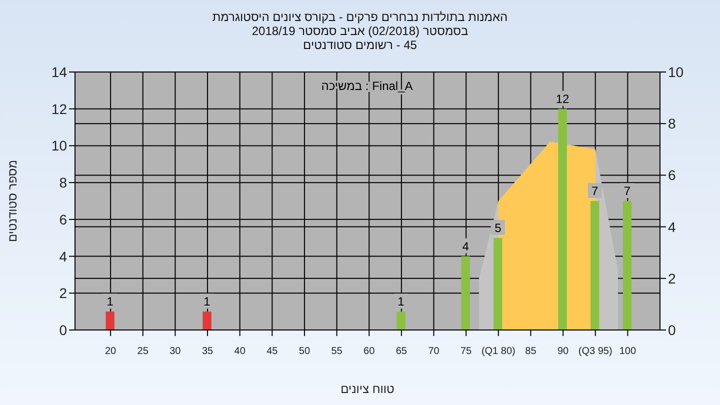  I want to click on x-tick-label: 85, so click(531, 351).